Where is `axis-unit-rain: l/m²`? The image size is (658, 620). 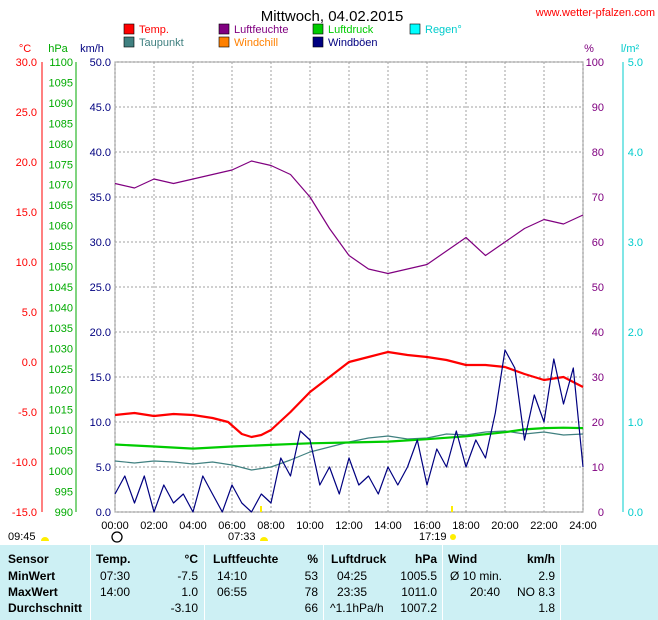
axis-unit-rain: l/m² is located at coordinates (630, 49).